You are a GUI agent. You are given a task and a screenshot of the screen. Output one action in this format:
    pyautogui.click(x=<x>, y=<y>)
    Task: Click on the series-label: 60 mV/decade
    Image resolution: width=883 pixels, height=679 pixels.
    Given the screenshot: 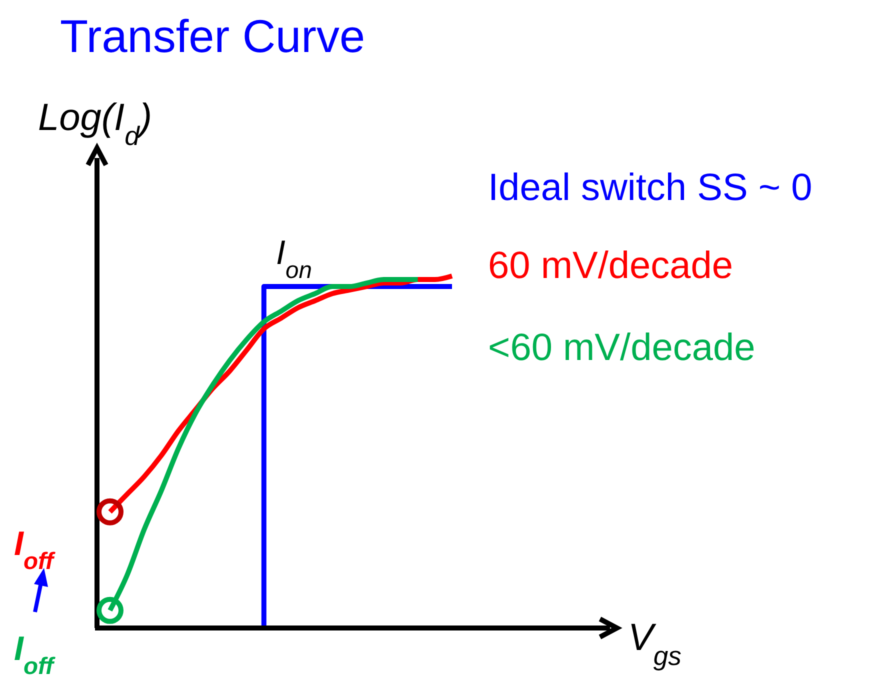 What is the action you would take?
    pyautogui.click(x=611, y=266)
    